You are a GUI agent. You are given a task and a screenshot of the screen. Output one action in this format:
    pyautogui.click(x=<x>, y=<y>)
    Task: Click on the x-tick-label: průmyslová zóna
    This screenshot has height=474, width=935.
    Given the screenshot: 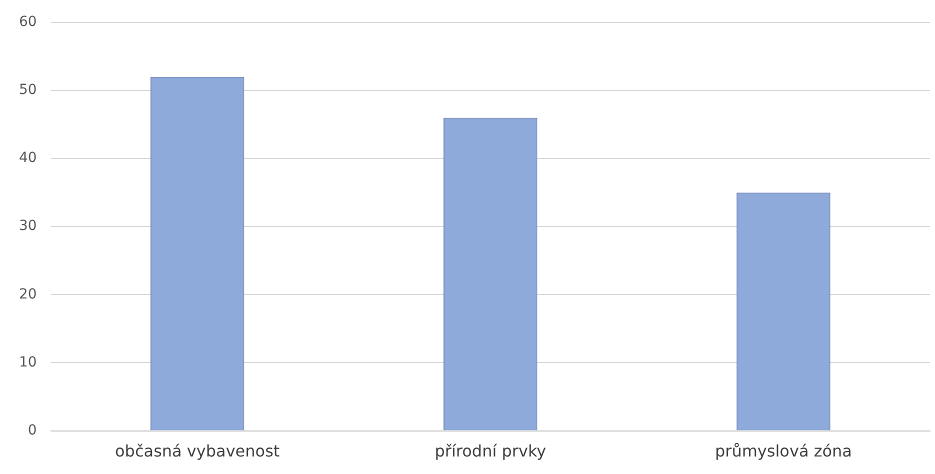 What is the action you would take?
    pyautogui.click(x=783, y=451)
    